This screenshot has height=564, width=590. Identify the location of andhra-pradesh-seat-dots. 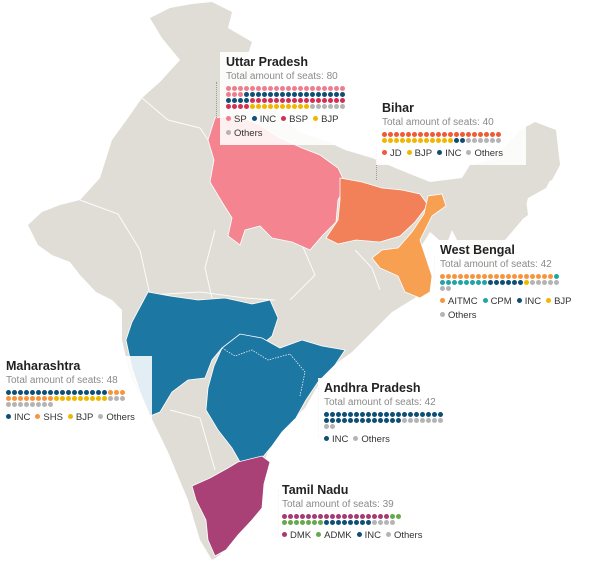
(399, 420).